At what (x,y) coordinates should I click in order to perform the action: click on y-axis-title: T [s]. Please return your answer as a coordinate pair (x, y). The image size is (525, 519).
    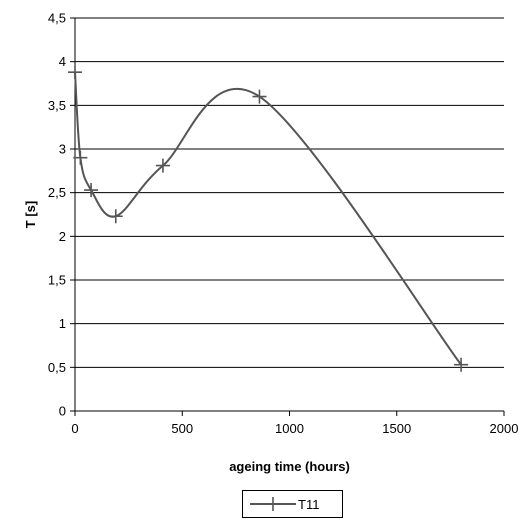
    Looking at the image, I should click on (30, 214).